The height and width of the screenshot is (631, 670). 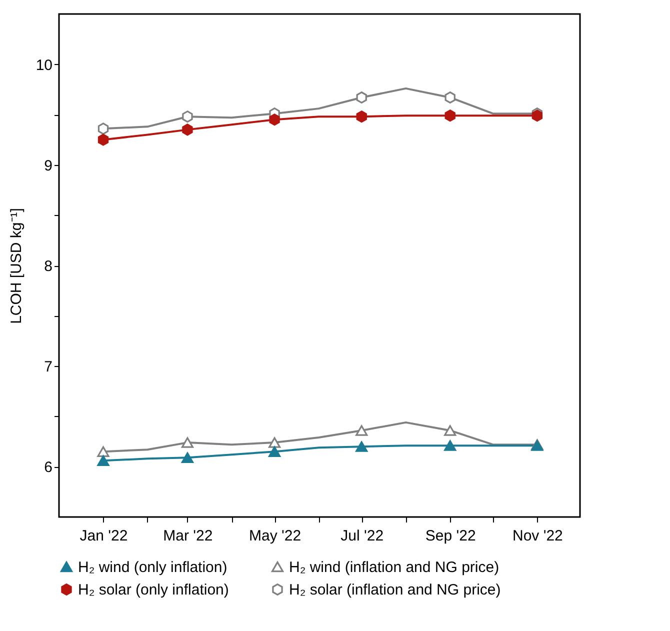 What do you see at coordinates (44, 65) in the screenshot?
I see `y-tick-label: 10` at bounding box center [44, 65].